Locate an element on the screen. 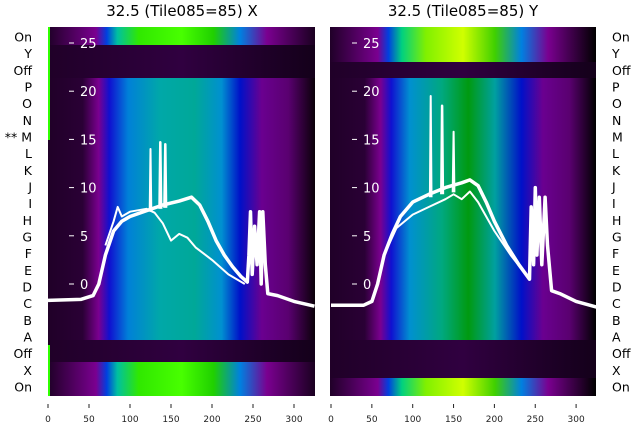 The height and width of the screenshot is (440, 640). right-panel-title: 32.5 (Tile085=85) Y is located at coordinates (463, 11).